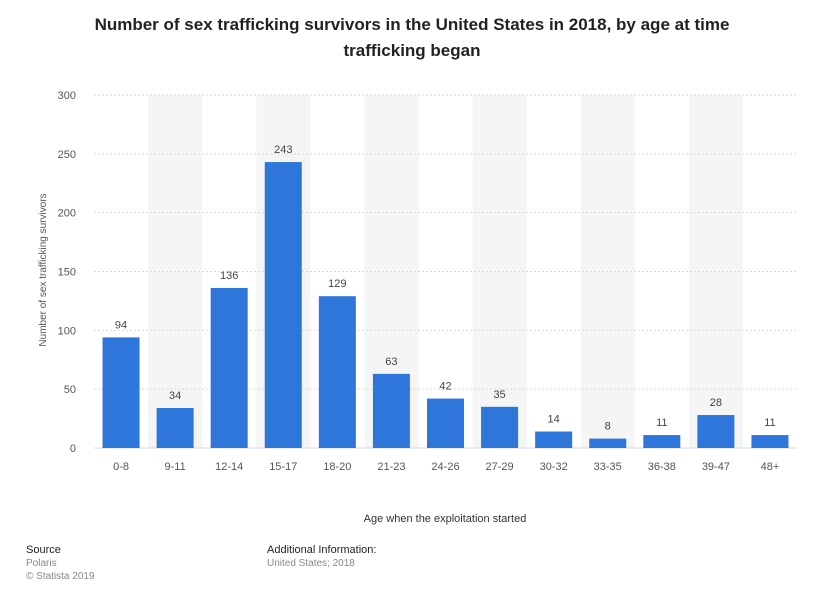  I want to click on source-block: Source Polaris © Statista 2019, so click(60, 563).